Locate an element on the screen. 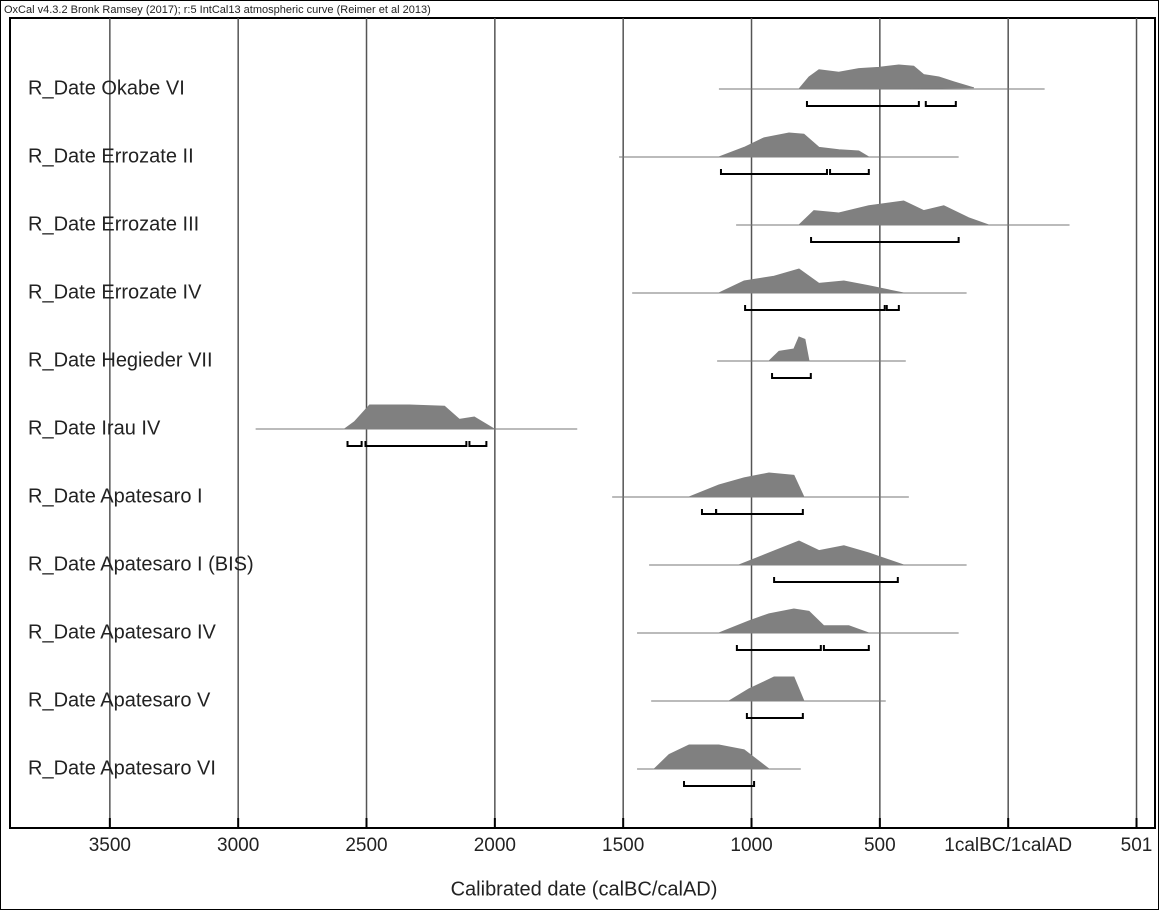  row-label: R_Date Apatesaro V is located at coordinates (119, 700).